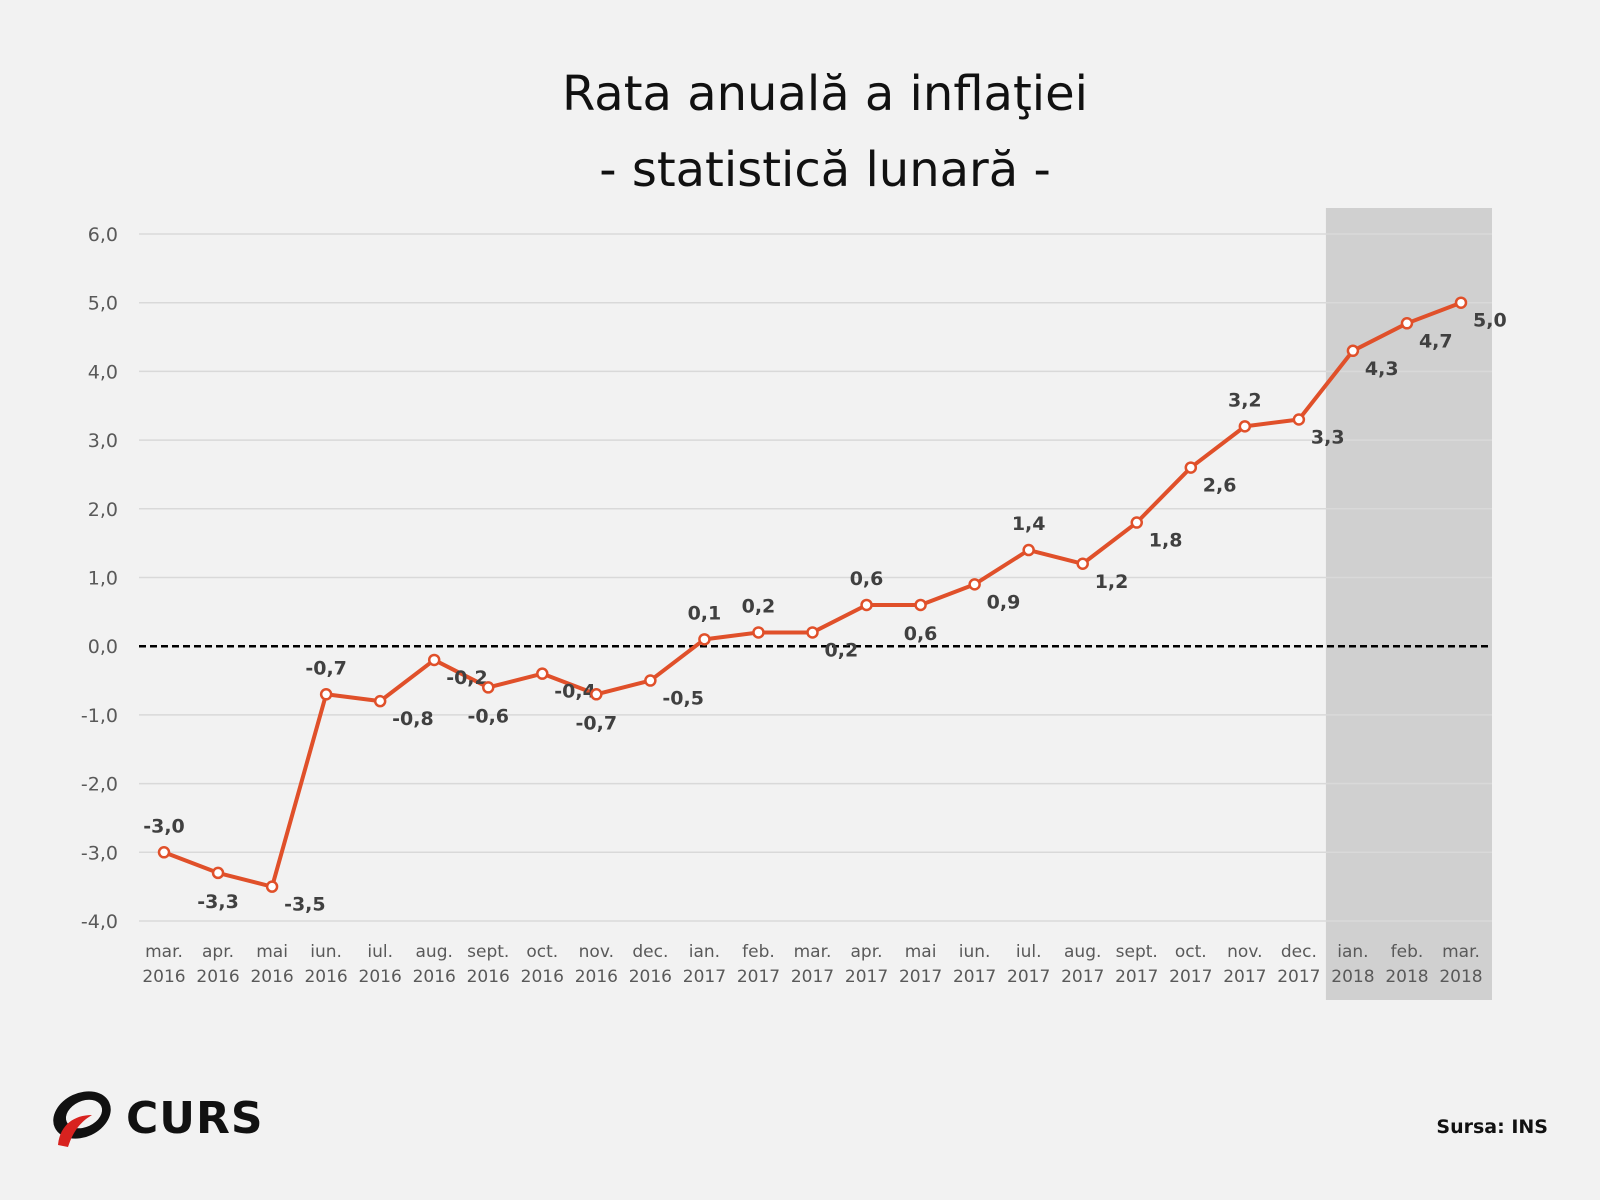  What do you see at coordinates (1245, 400) in the screenshot?
I see `data-label: 3,2` at bounding box center [1245, 400].